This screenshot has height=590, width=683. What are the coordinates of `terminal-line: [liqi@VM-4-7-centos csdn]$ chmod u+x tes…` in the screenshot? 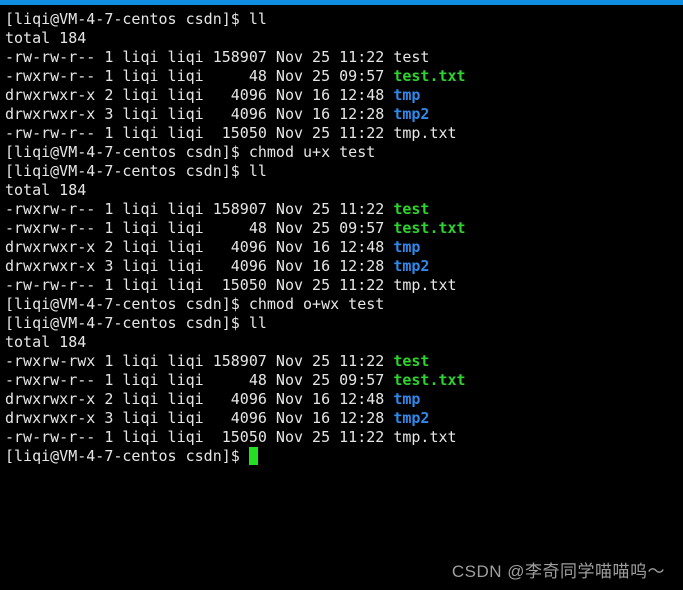 It's located at (344, 152).